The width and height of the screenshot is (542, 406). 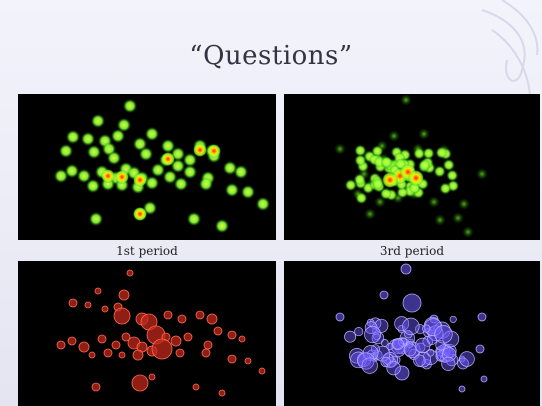 I want to click on caption-3rd-period: 3rd period, so click(x=412, y=251).